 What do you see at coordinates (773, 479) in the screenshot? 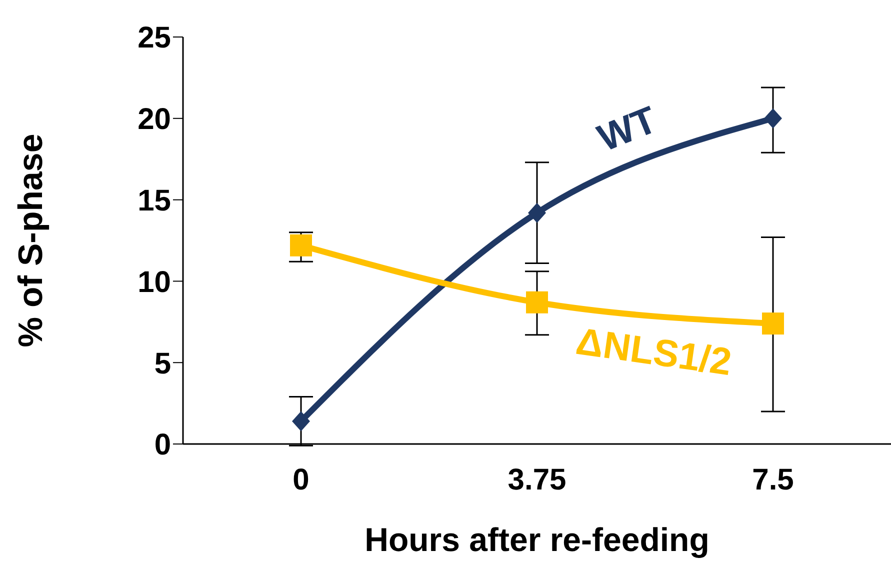
I see `x-tick-label: 7.5` at bounding box center [773, 479].